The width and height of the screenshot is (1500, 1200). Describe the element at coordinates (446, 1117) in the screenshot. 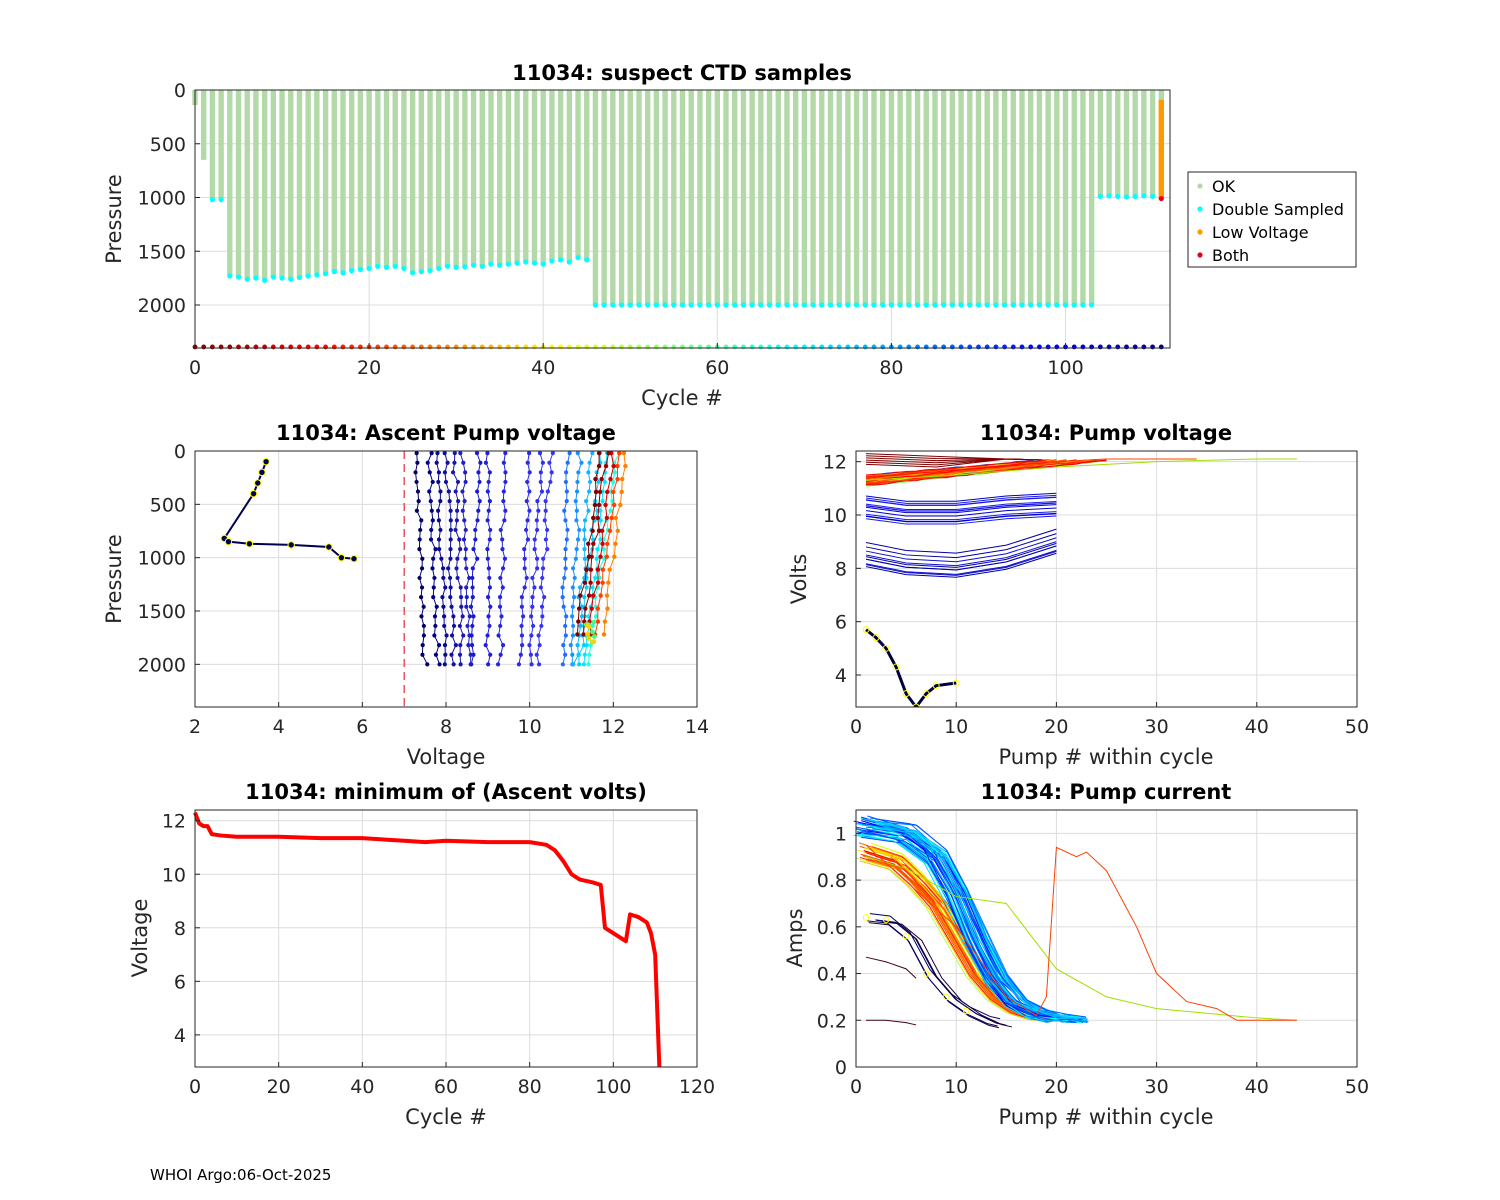

I see `min-ascent-volts-xlabel: Cycle #` at that location.